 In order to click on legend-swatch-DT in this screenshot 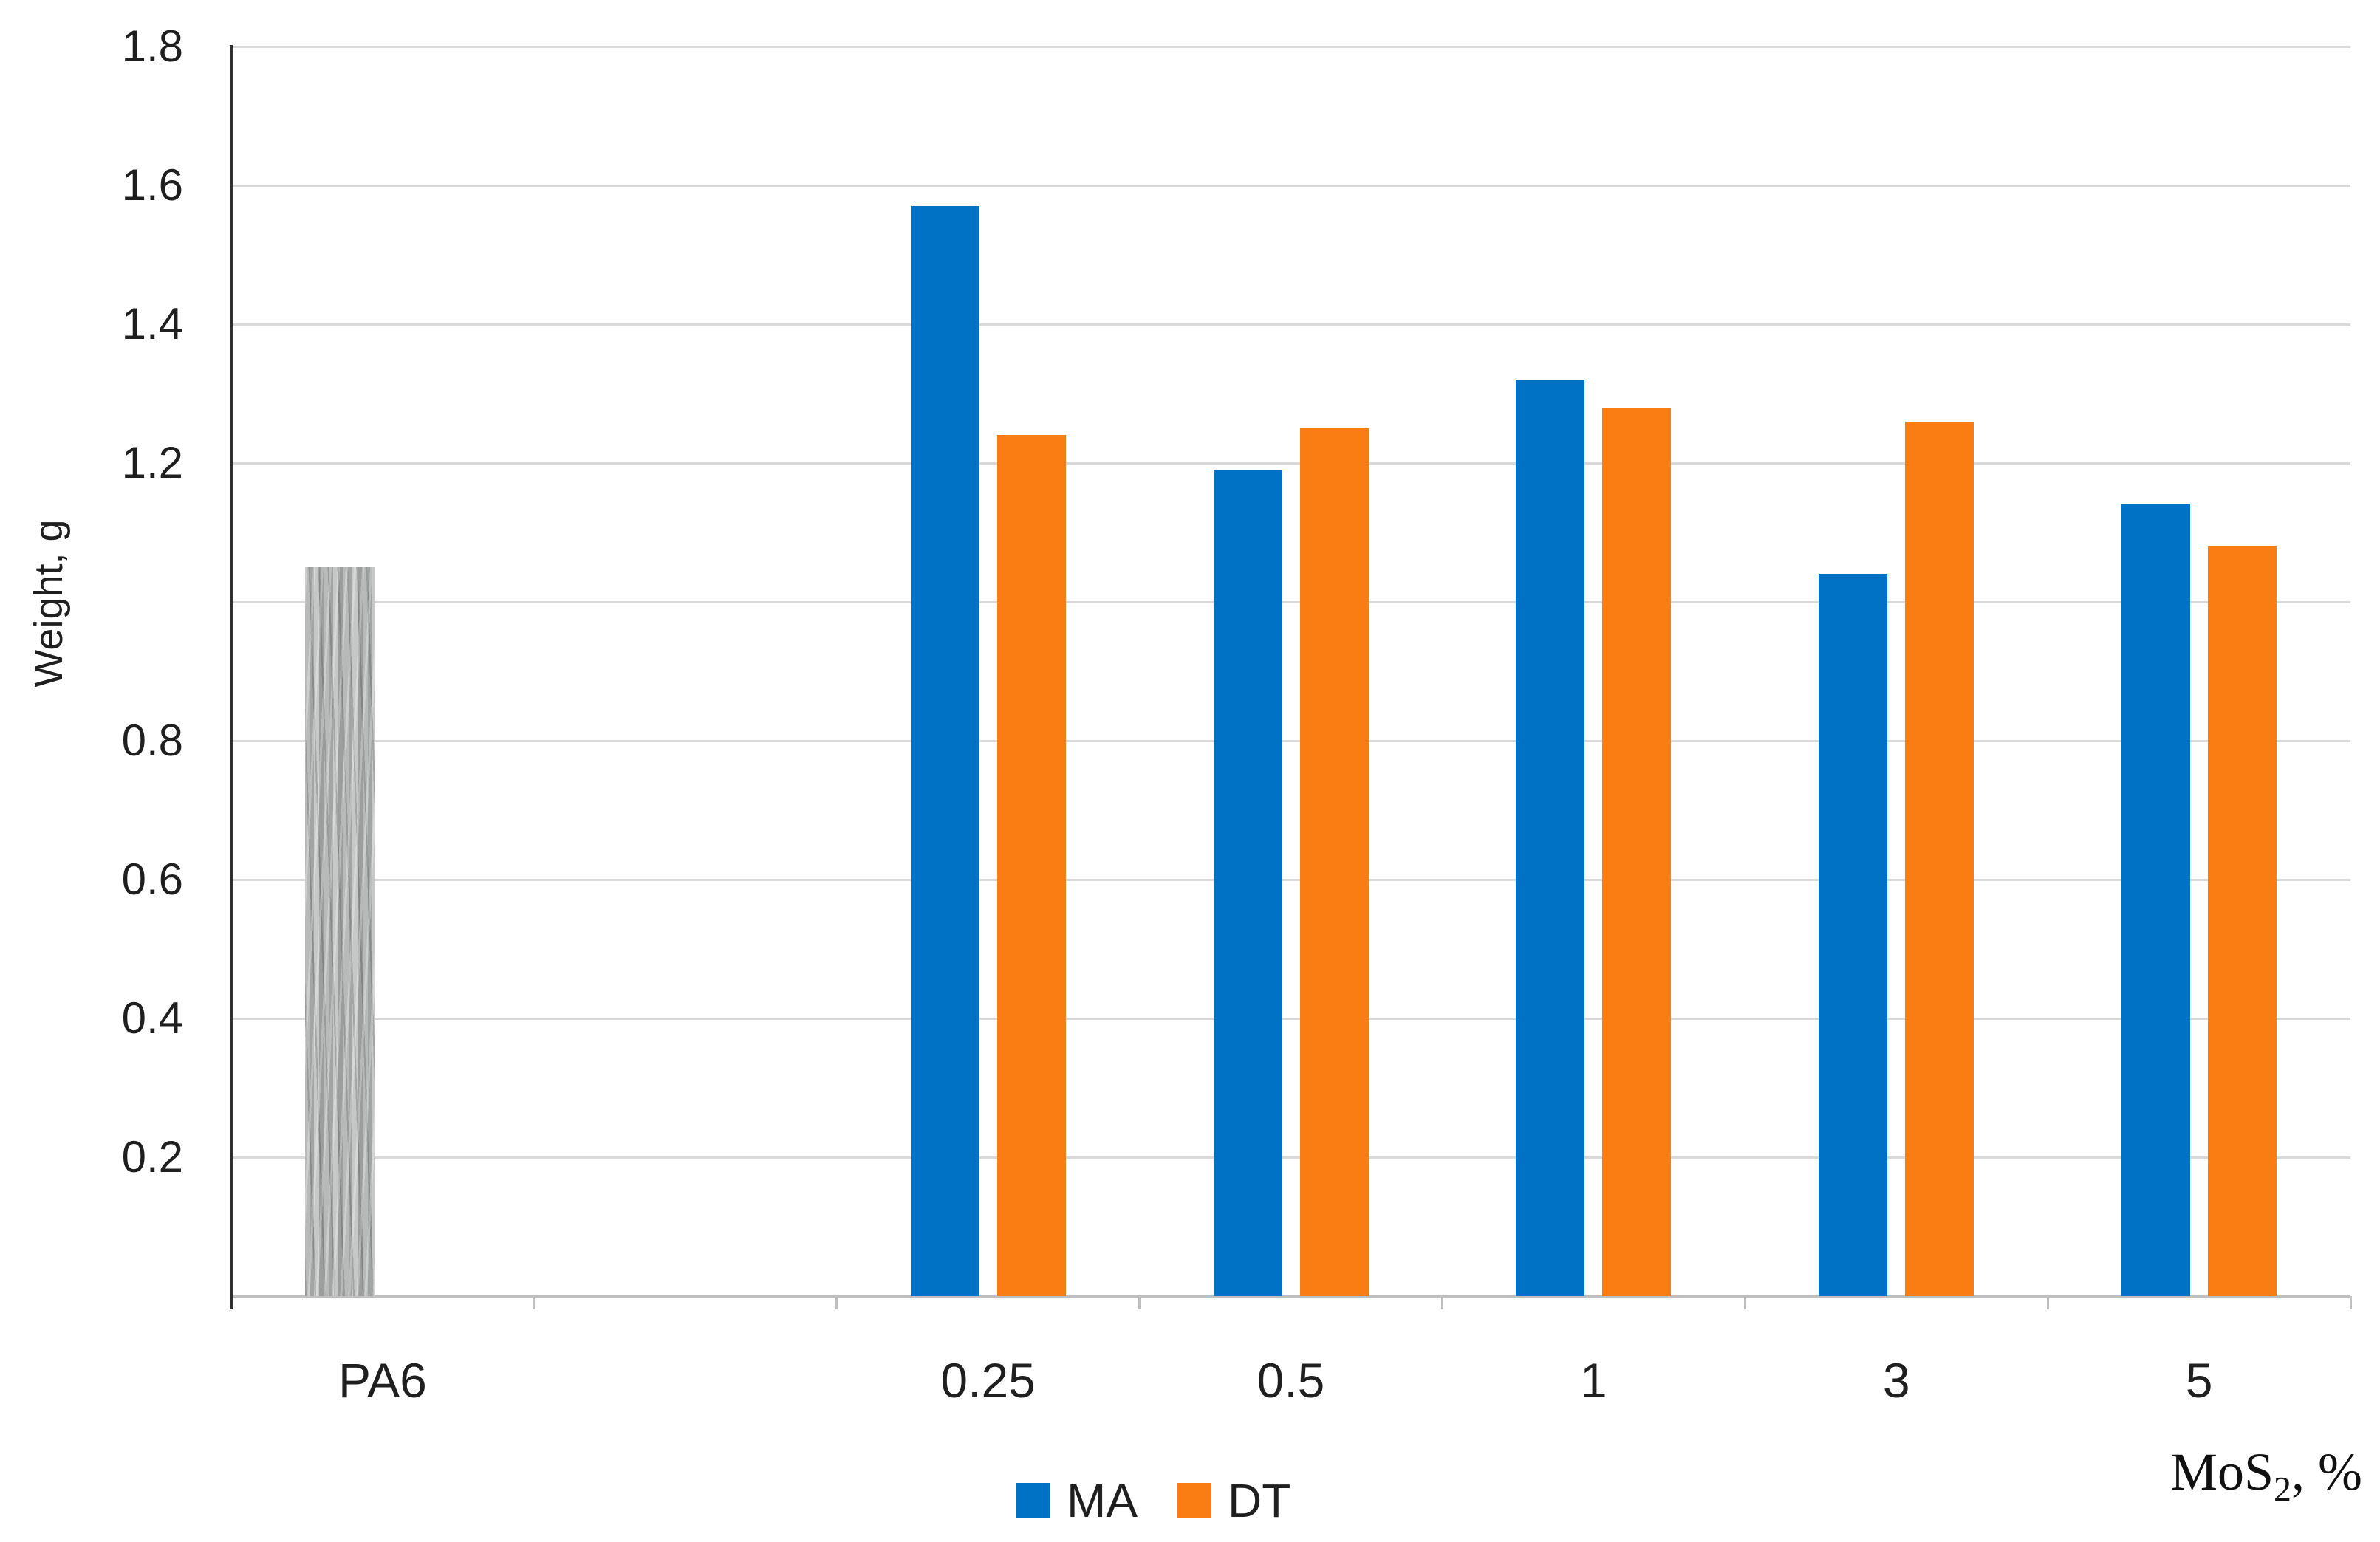, I will do `click(1194, 1500)`.